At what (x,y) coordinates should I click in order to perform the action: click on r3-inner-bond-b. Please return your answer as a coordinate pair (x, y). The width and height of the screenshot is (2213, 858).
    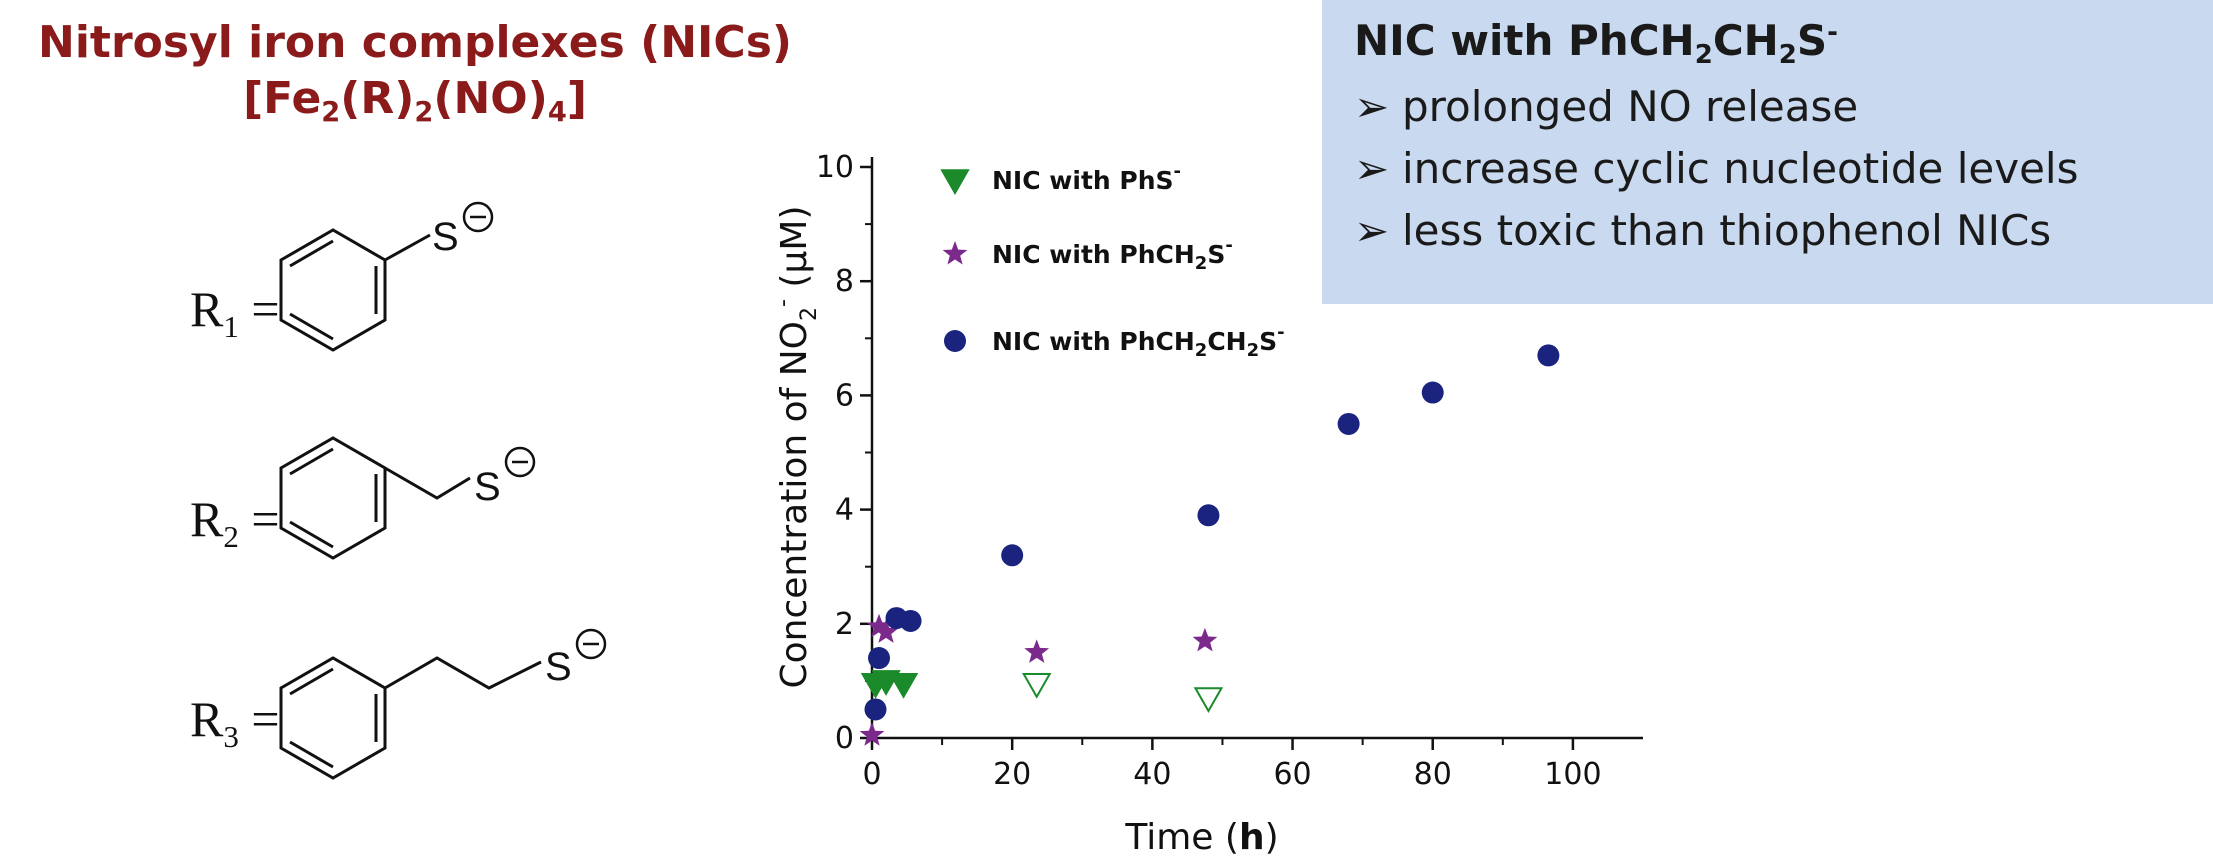
    Looking at the image, I should click on (311, 754).